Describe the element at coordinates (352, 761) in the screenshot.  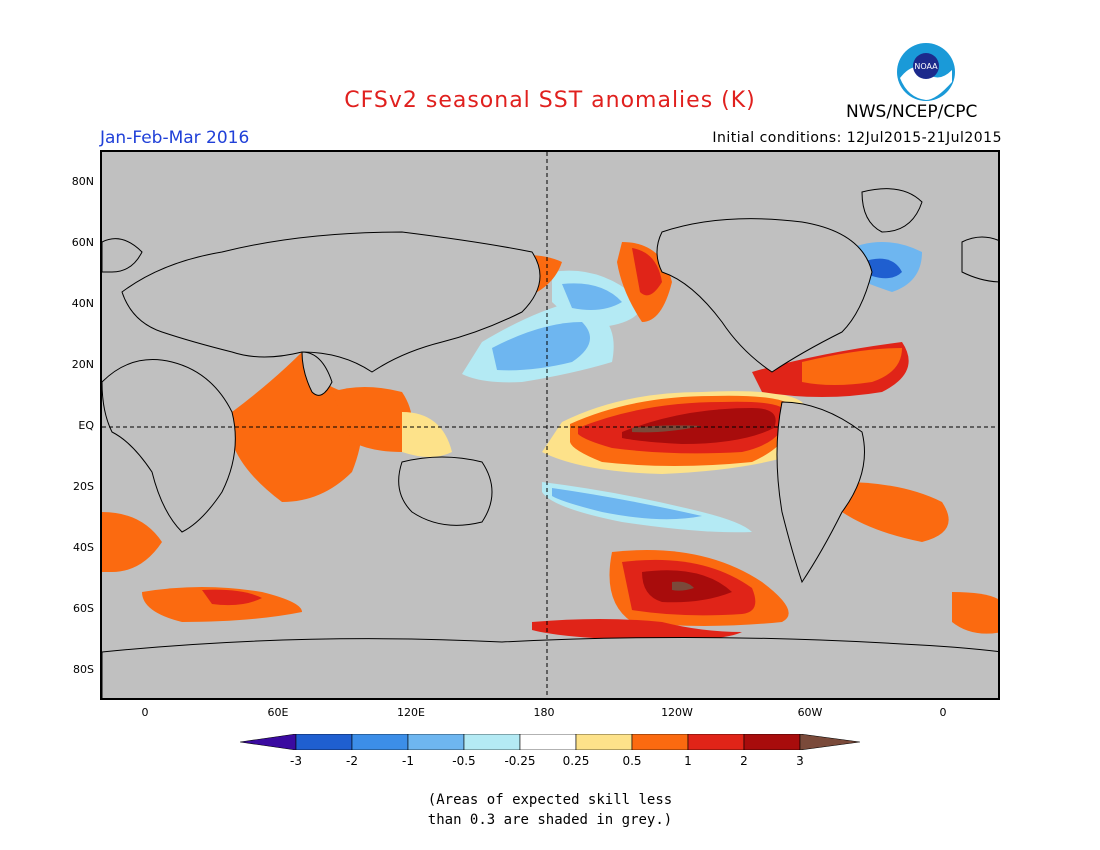
I see `colorbar-tick: -2` at that location.